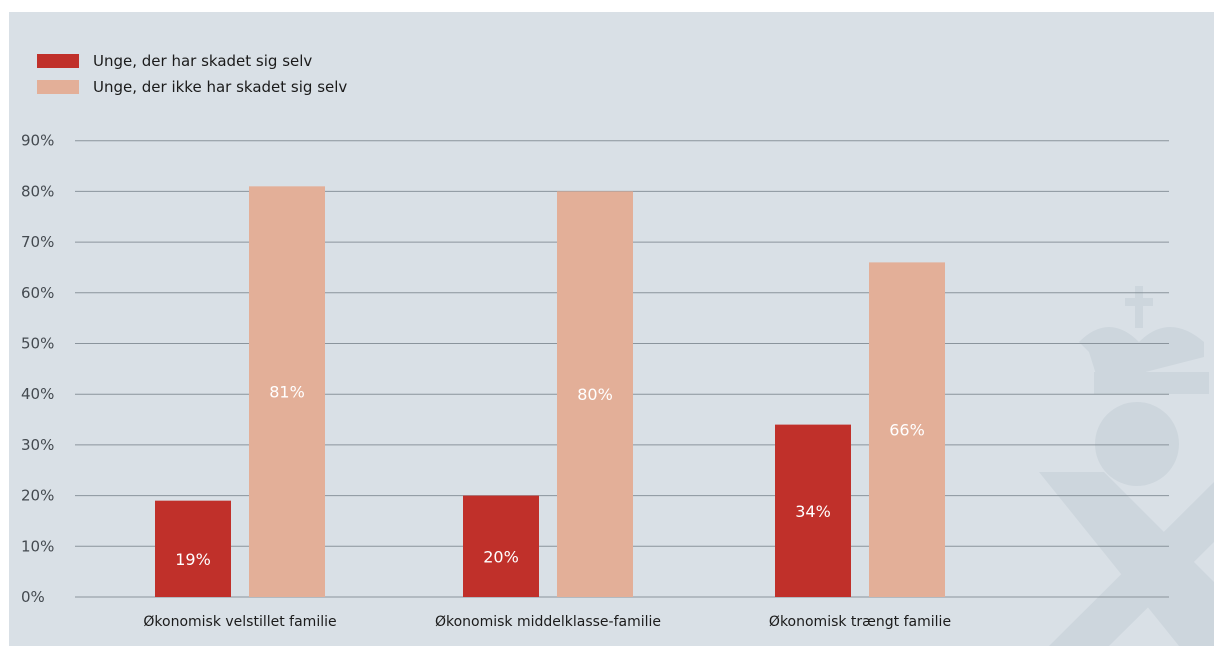 The height and width of the screenshot is (646, 1215). I want to click on y-tick-label: 30%, so click(37, 445).